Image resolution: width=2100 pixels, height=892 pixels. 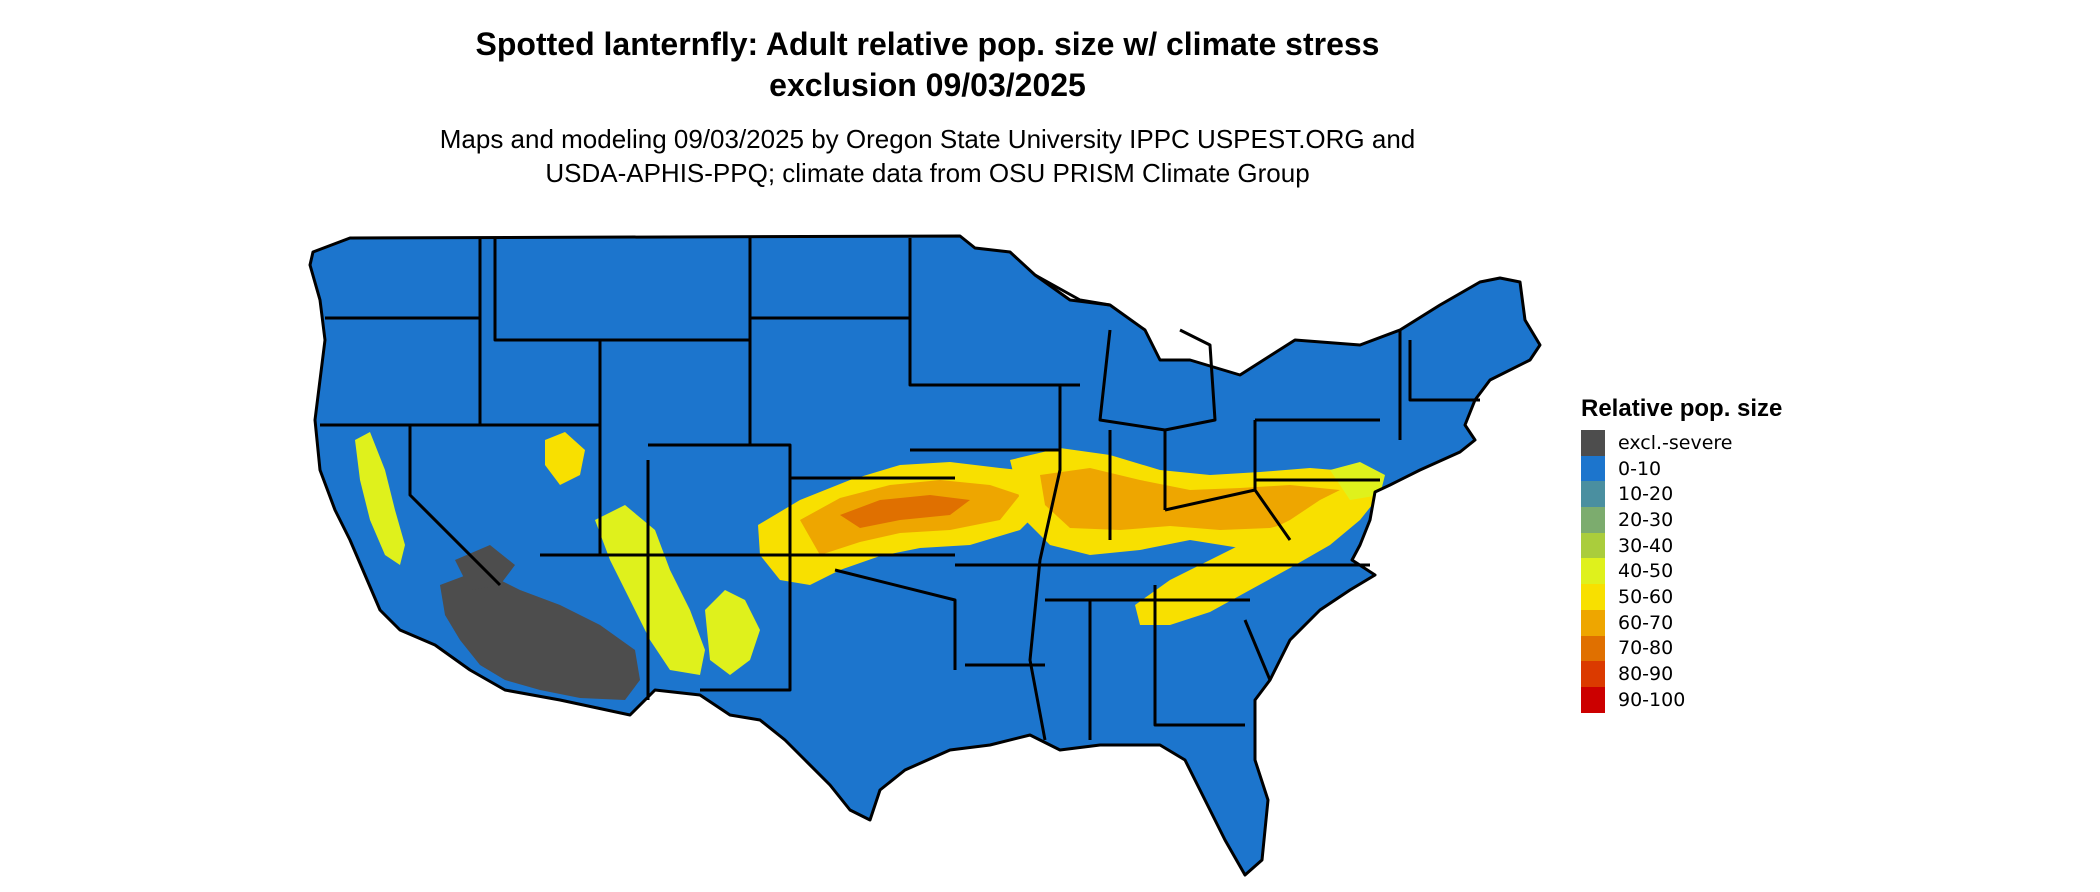 What do you see at coordinates (455, 506) in the screenshot?
I see `border-ca-nv` at bounding box center [455, 506].